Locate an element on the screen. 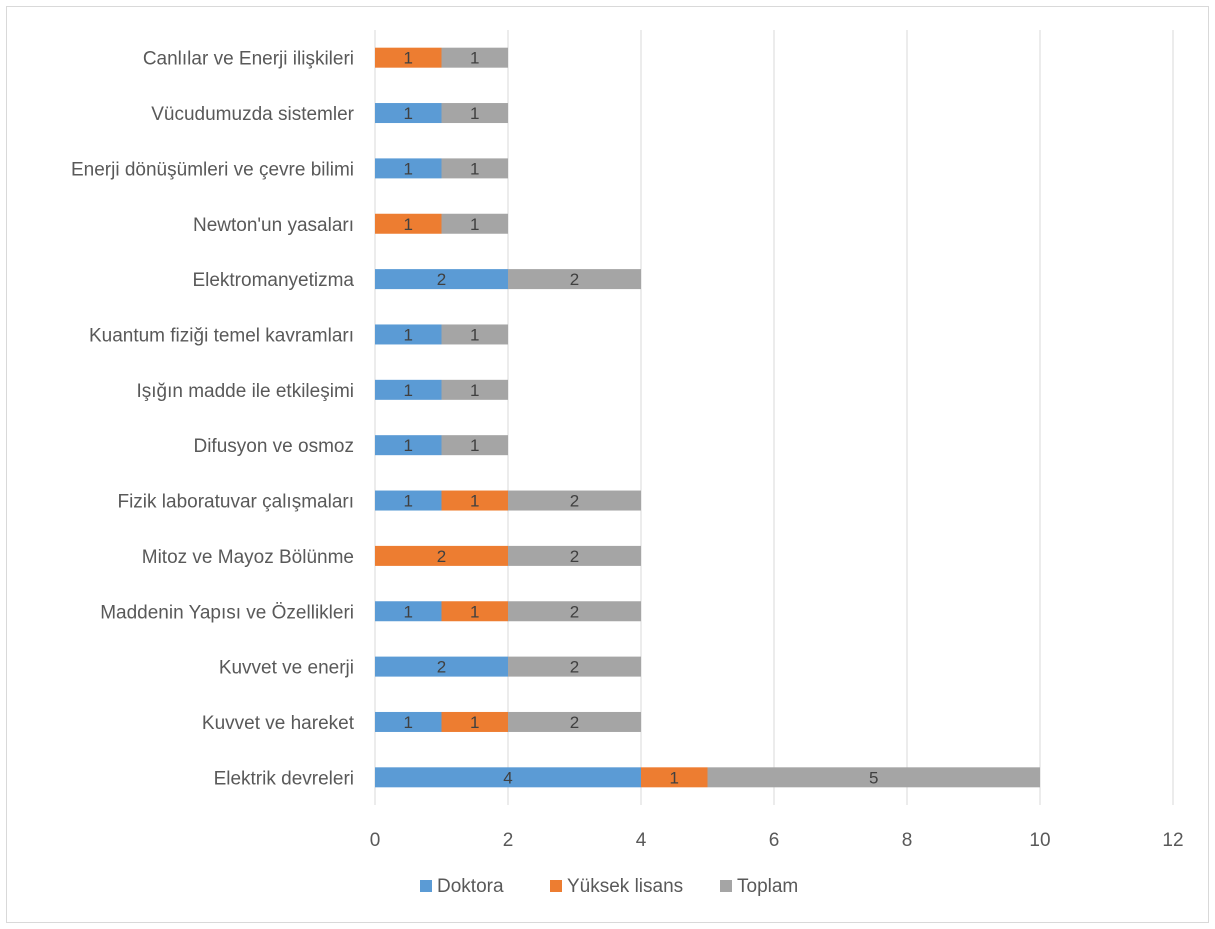 The image size is (1215, 929). x-tick-label: 4 is located at coordinates (641, 840).